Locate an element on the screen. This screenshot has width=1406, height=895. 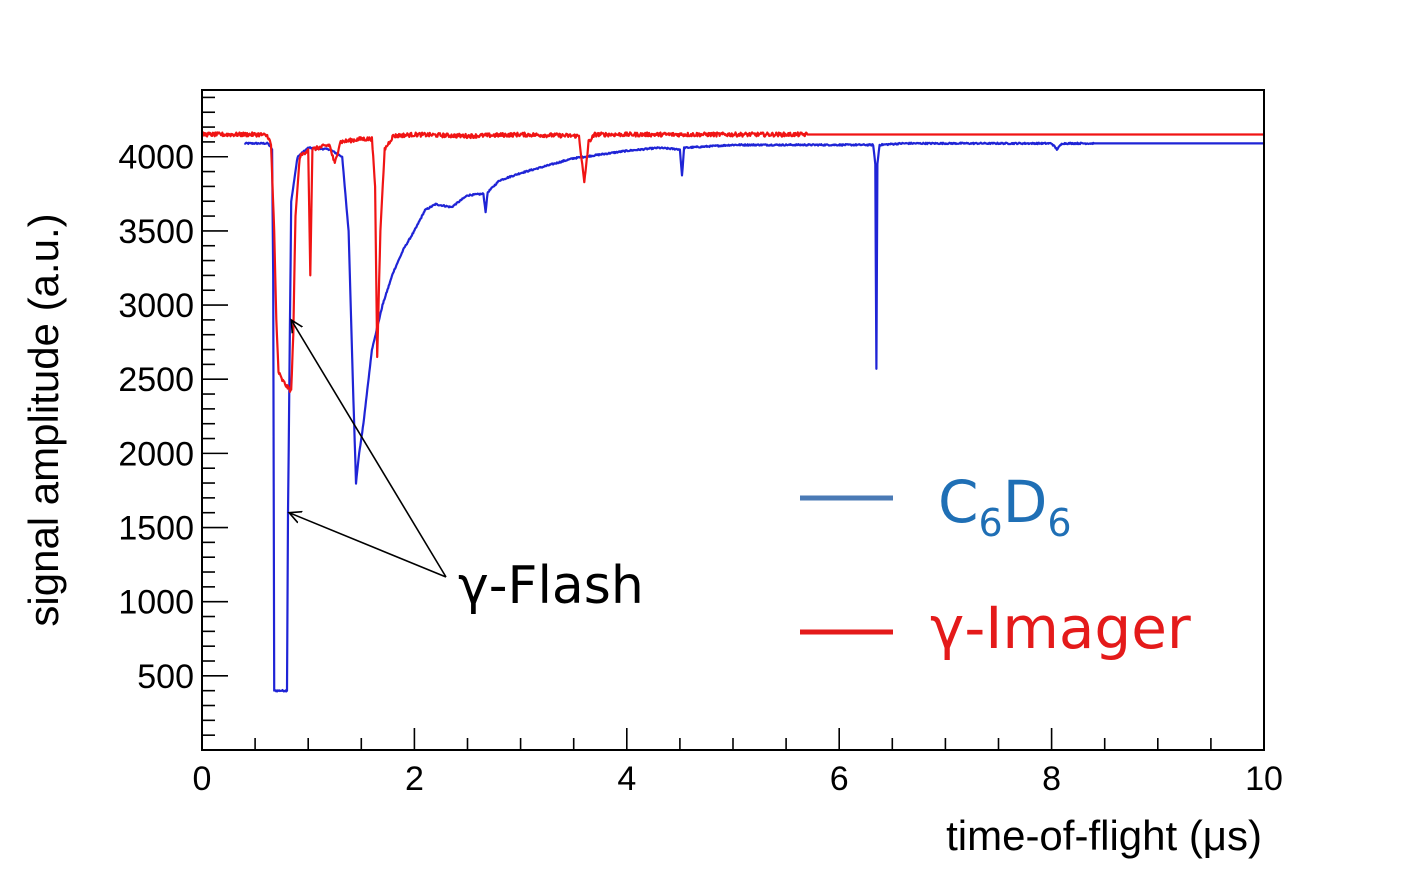
y-tick-label: 3000 is located at coordinates (156, 306).